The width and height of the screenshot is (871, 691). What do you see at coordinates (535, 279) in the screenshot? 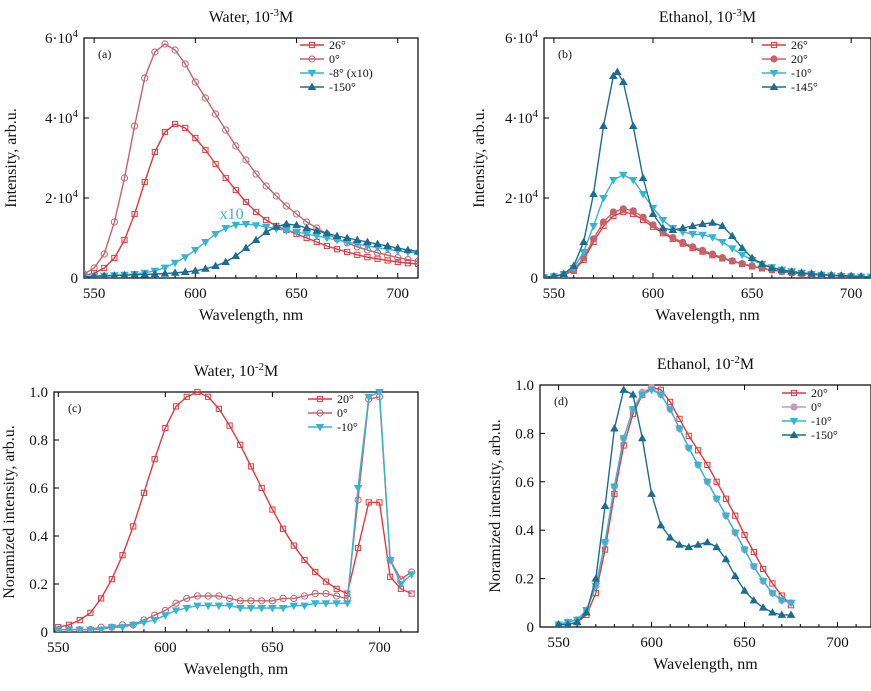
I see `y-tick-label: 0` at bounding box center [535, 279].